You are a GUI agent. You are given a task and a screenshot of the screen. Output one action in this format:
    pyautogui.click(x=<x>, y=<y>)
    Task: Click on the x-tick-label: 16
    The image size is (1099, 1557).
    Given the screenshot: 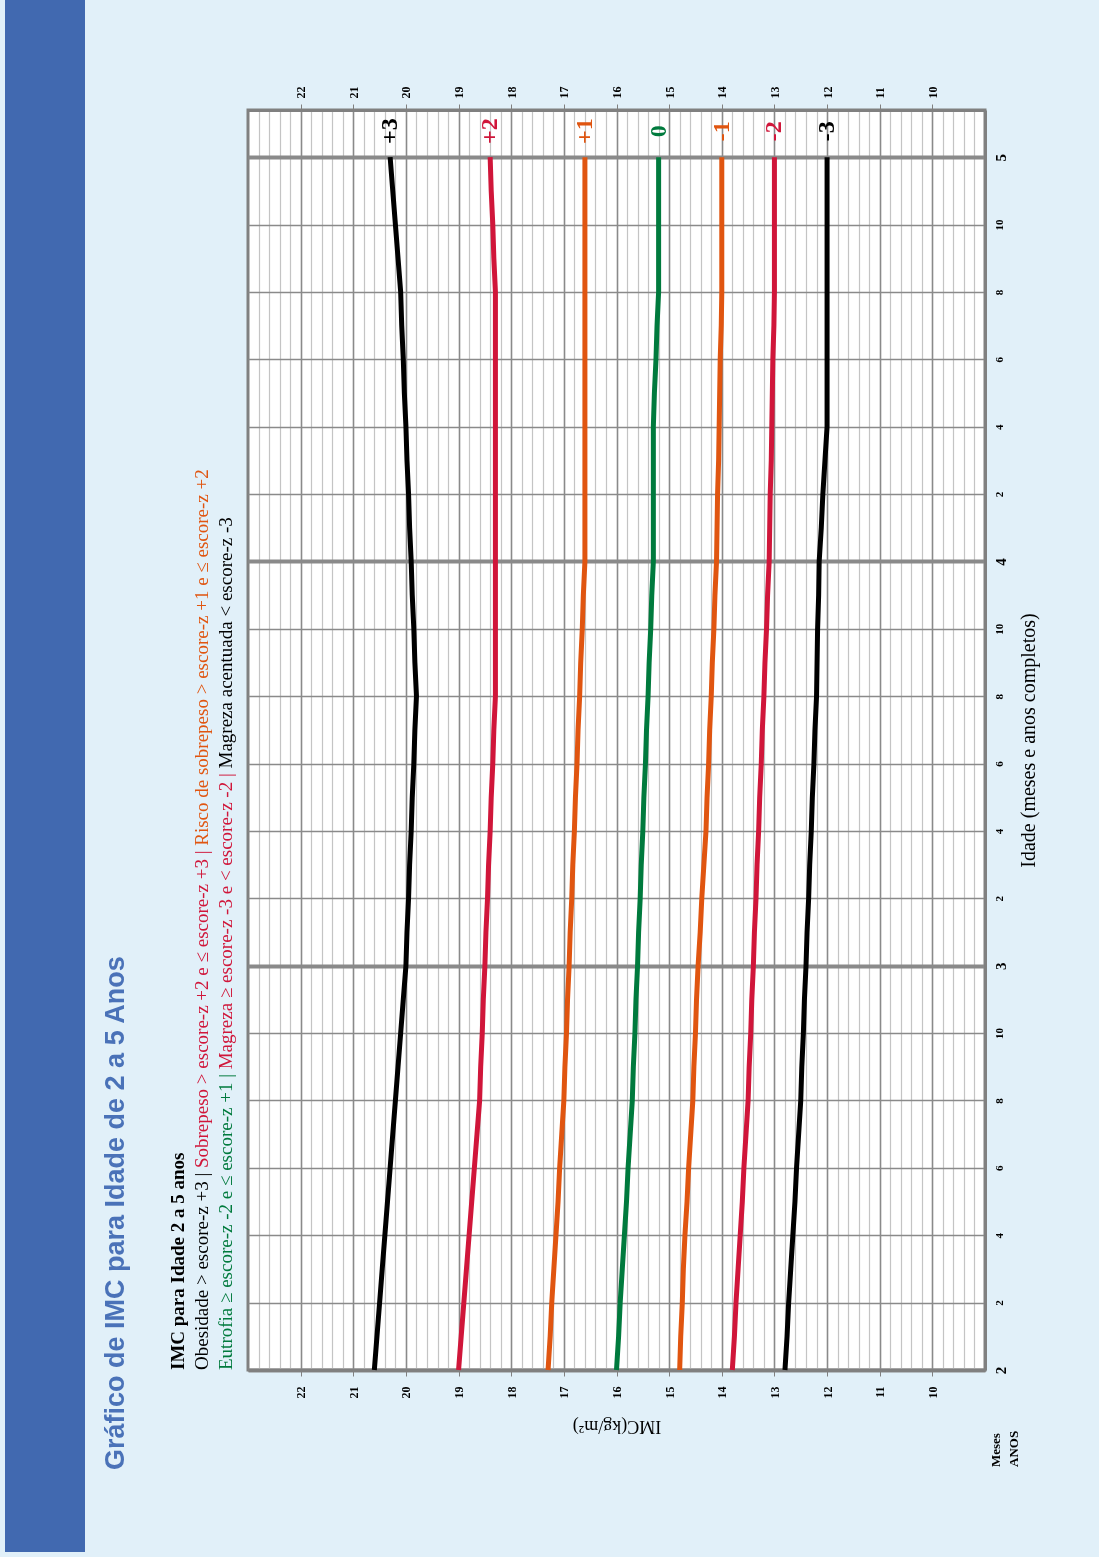 What is the action you would take?
    pyautogui.click(x=617, y=1392)
    